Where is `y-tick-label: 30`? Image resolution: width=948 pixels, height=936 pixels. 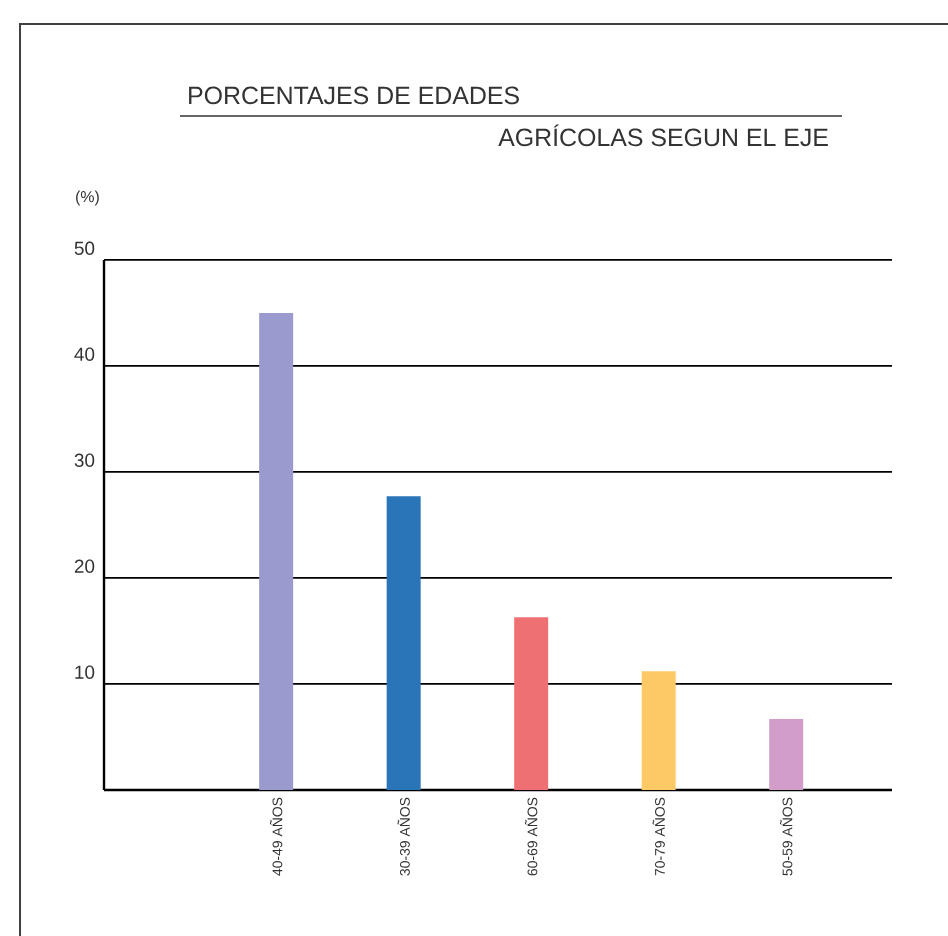
y-tick-label: 30 is located at coordinates (84, 460).